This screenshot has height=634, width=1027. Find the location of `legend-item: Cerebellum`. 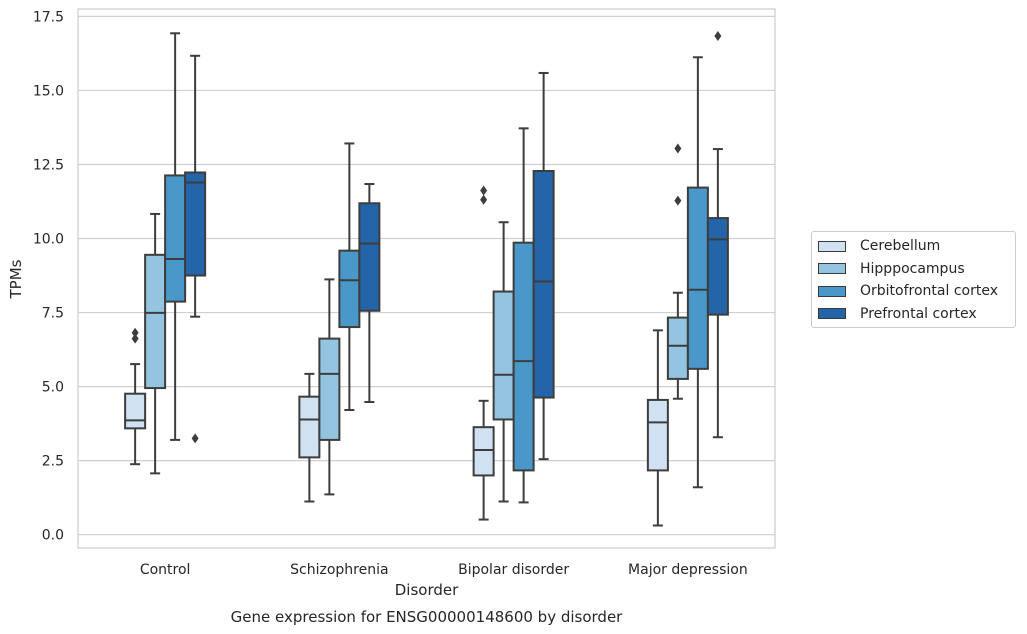

legend-item: Cerebellum is located at coordinates (913, 246).